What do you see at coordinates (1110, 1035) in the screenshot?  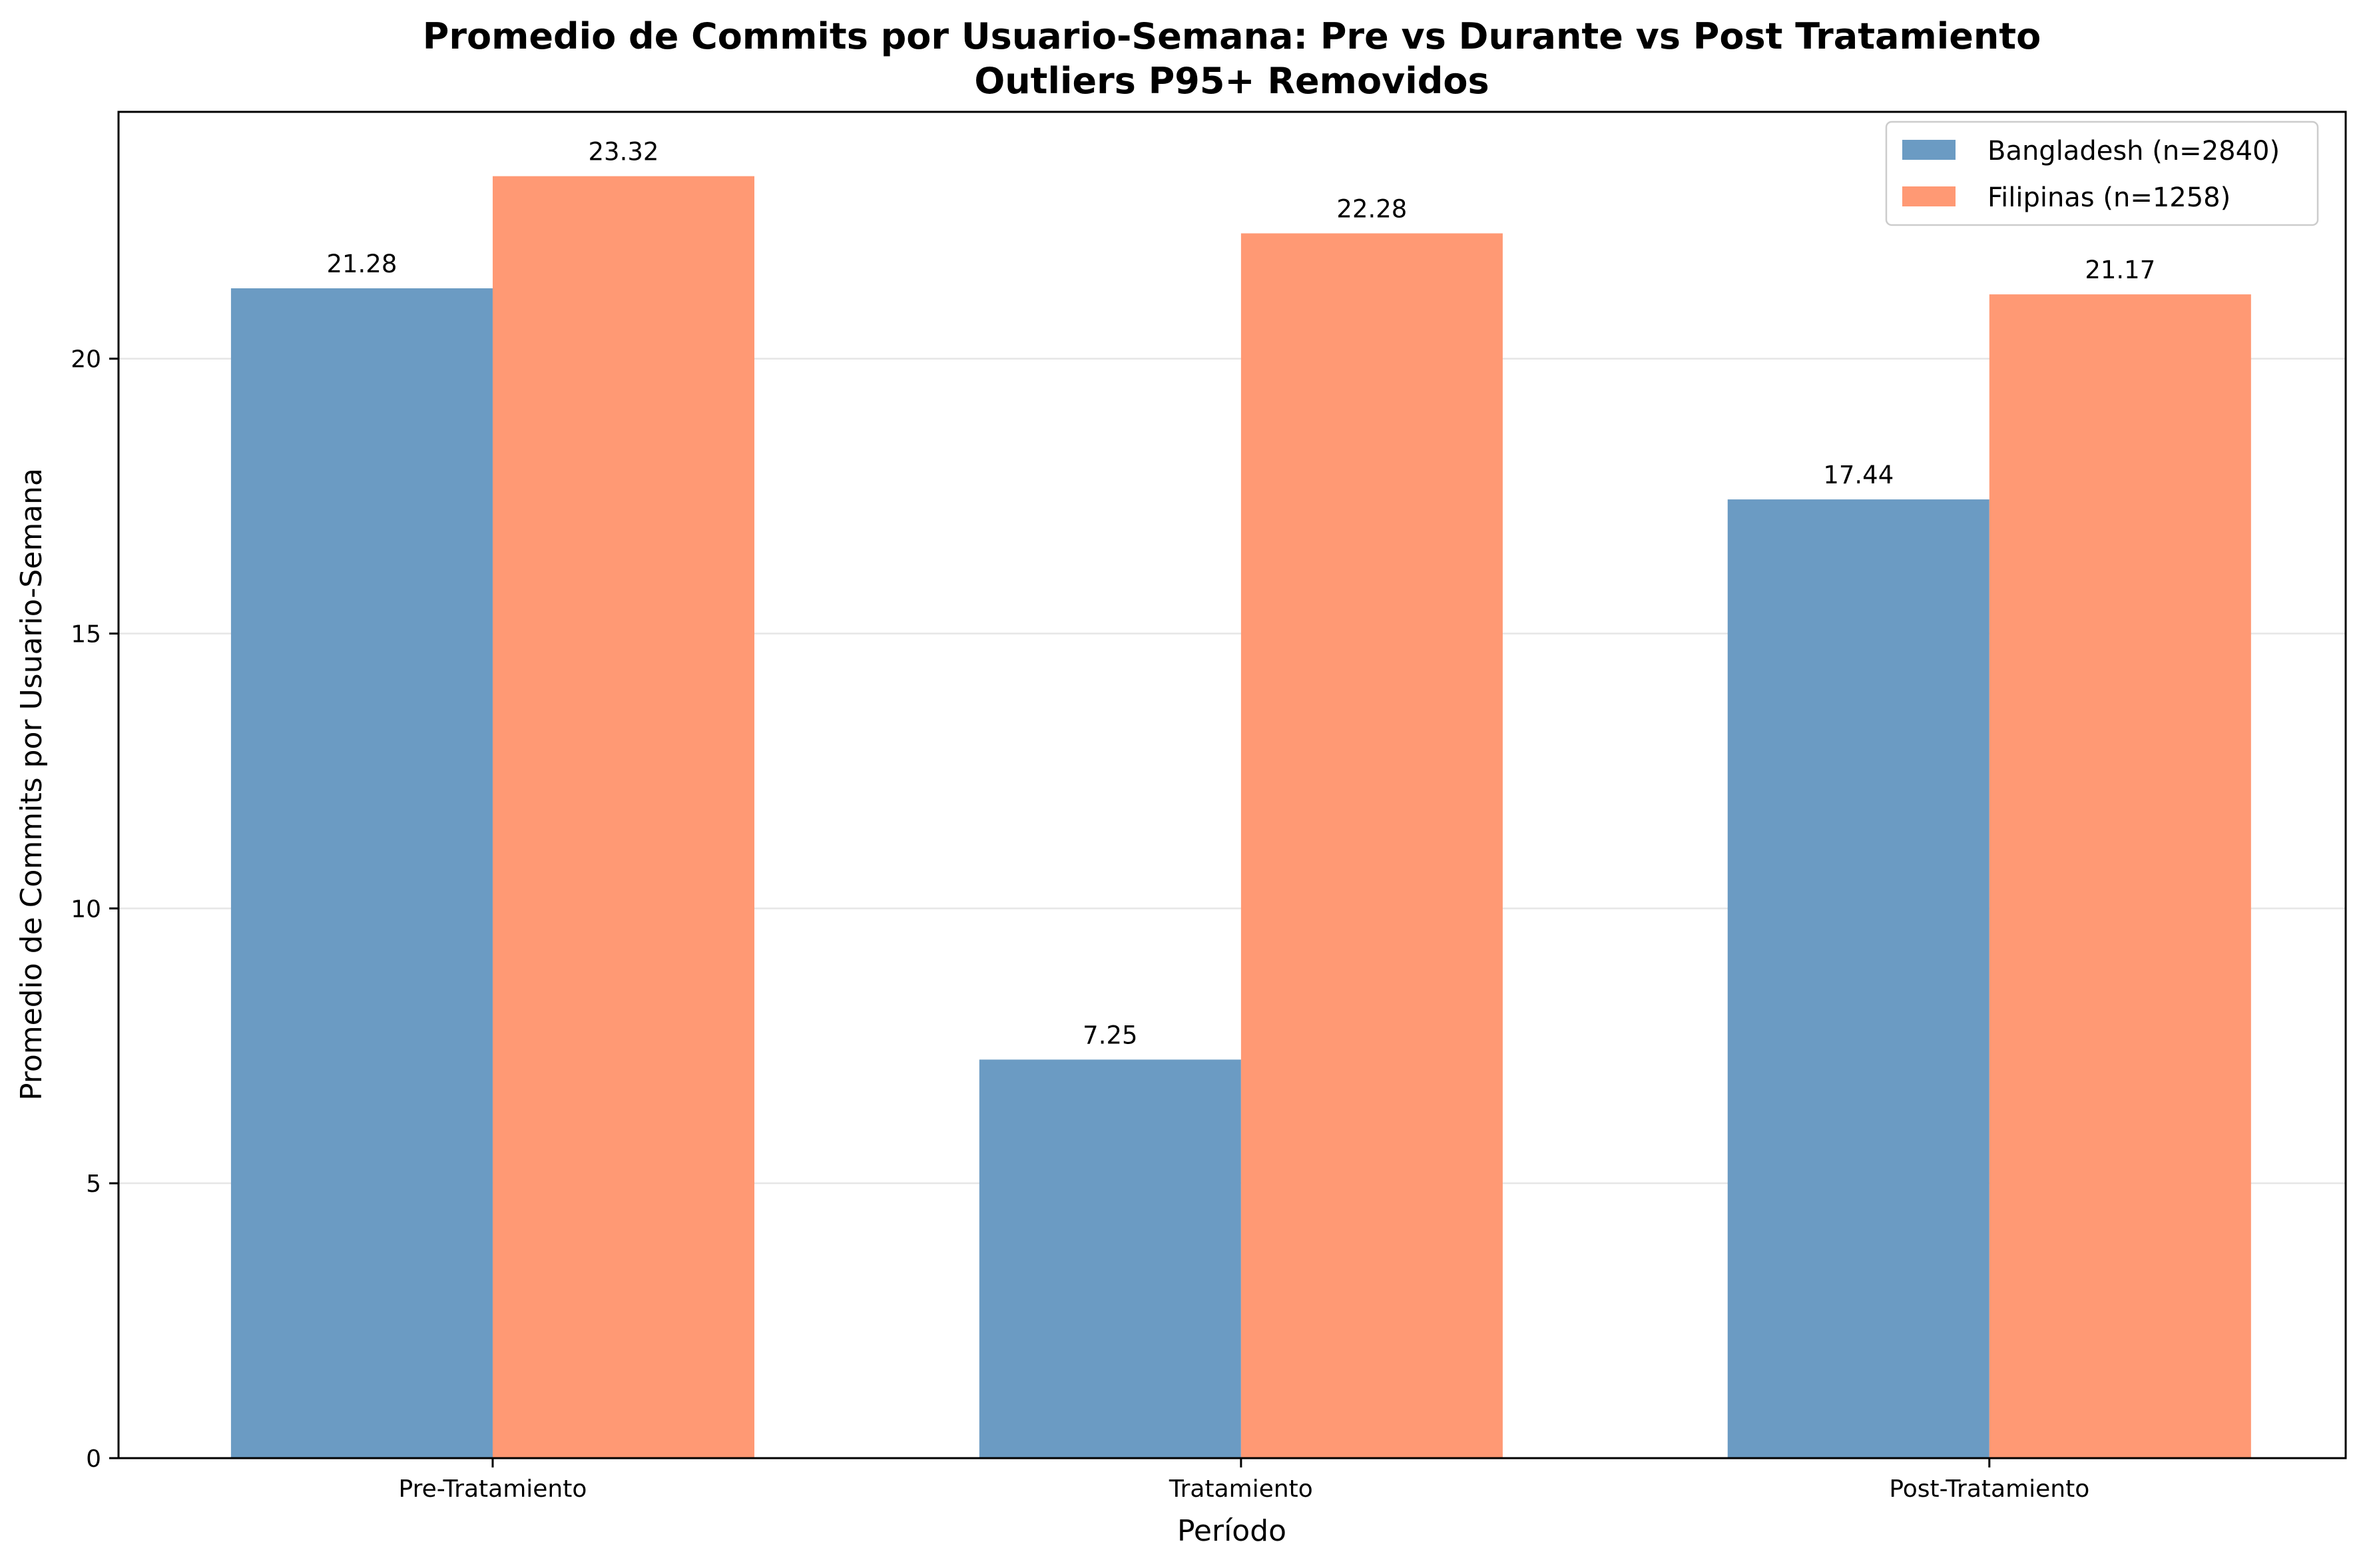 I see `data-label-bangladesh-tratamiento: 7.25` at bounding box center [1110, 1035].